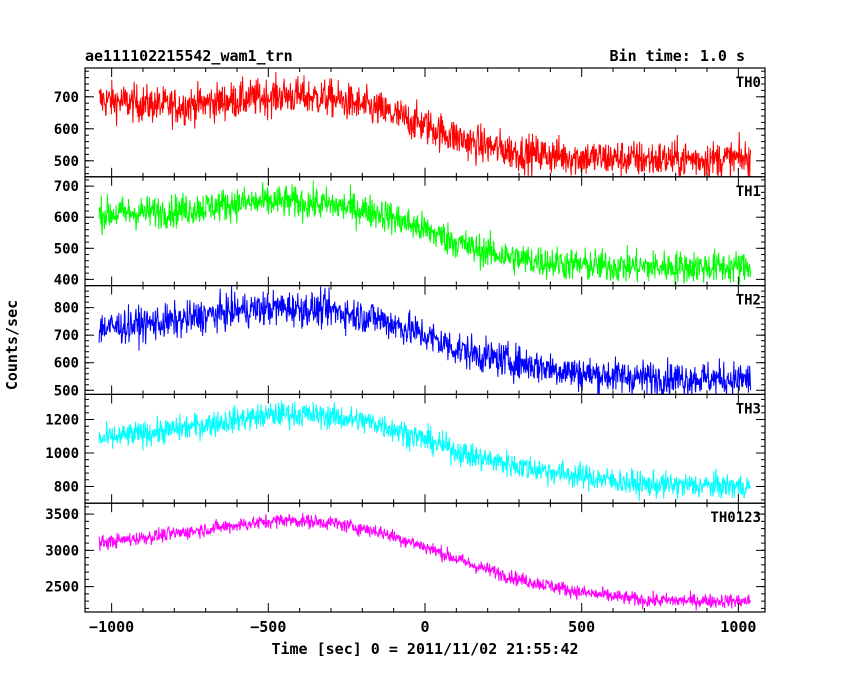 The image size is (850, 680). I want to click on y-axis-label: Counts/sec, so click(12, 345).